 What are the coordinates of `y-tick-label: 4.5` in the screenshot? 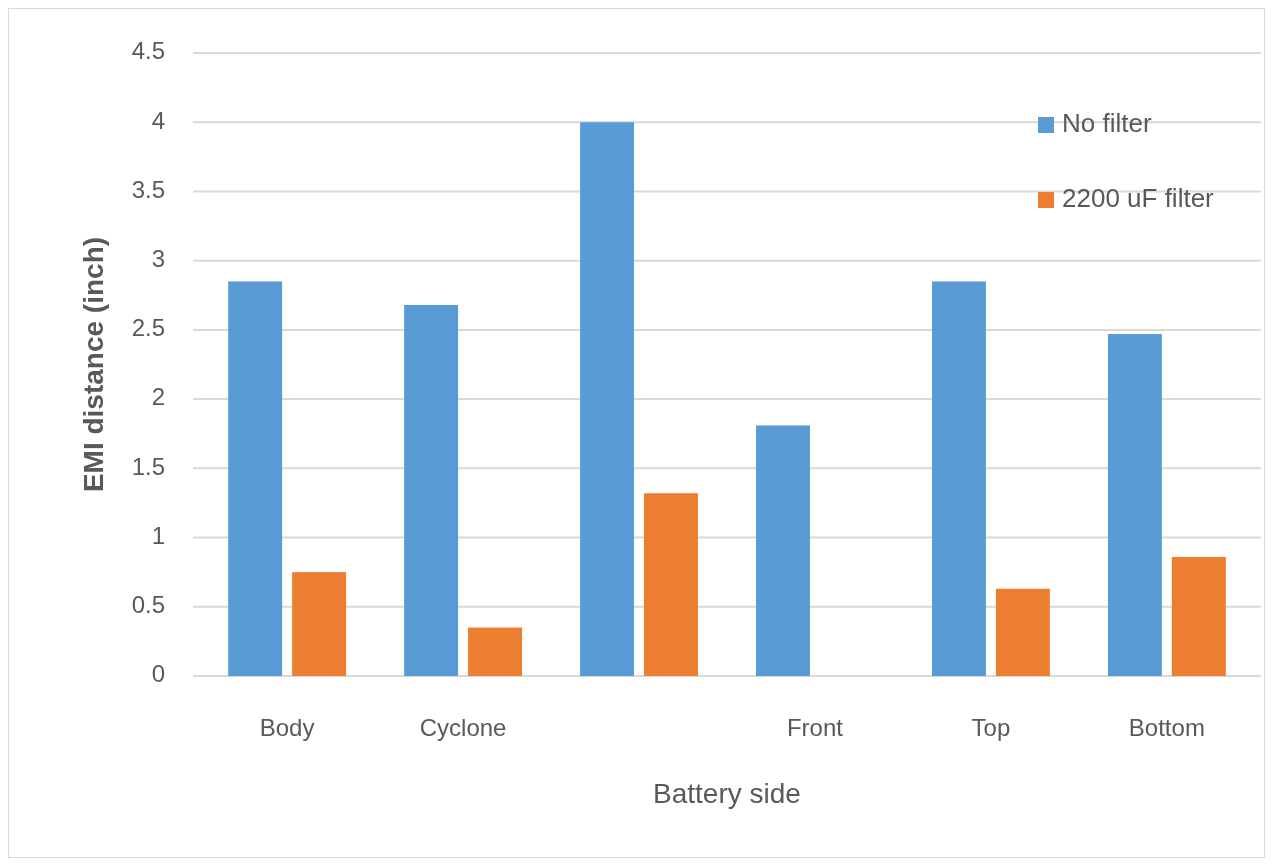 It's located at (148, 51).